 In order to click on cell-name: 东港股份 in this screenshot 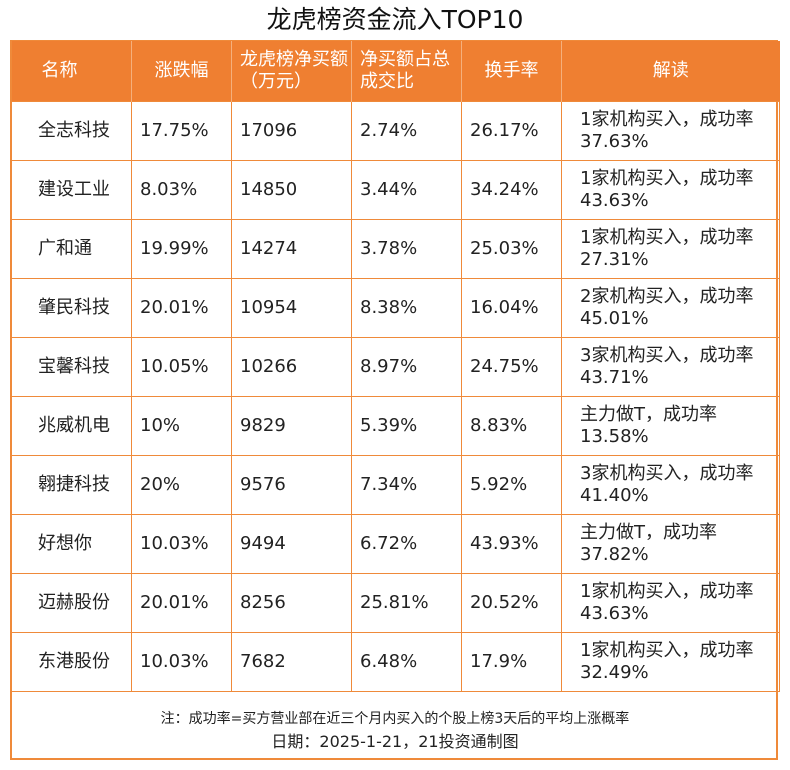, I will do `click(71, 662)`.